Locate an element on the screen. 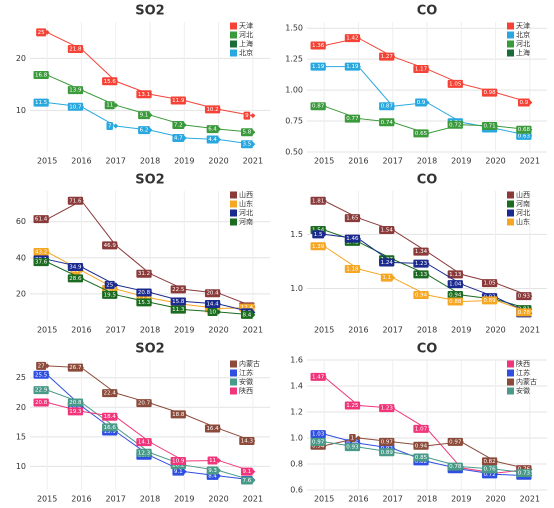 This screenshot has height=508, width=554. data-label-text: 17.8 is located at coordinates (144, 298).